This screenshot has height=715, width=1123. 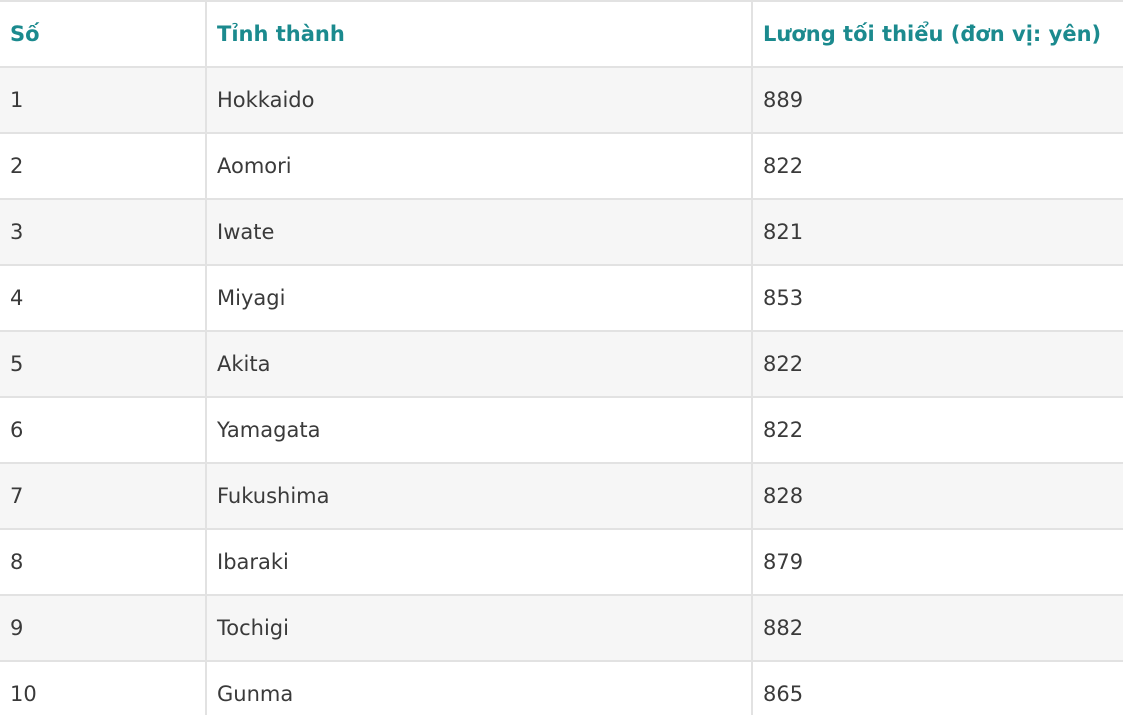 What do you see at coordinates (103, 231) in the screenshot?
I see `cell-number: 3` at bounding box center [103, 231].